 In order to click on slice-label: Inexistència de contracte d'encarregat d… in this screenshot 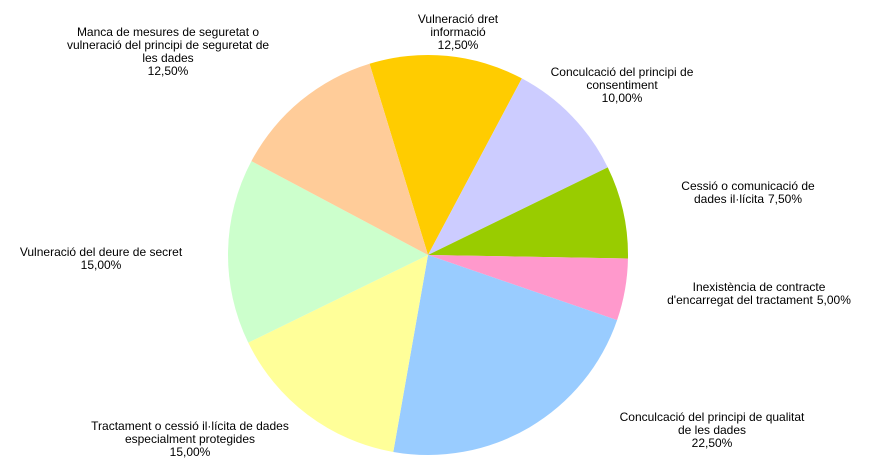, I will do `click(759, 294)`.